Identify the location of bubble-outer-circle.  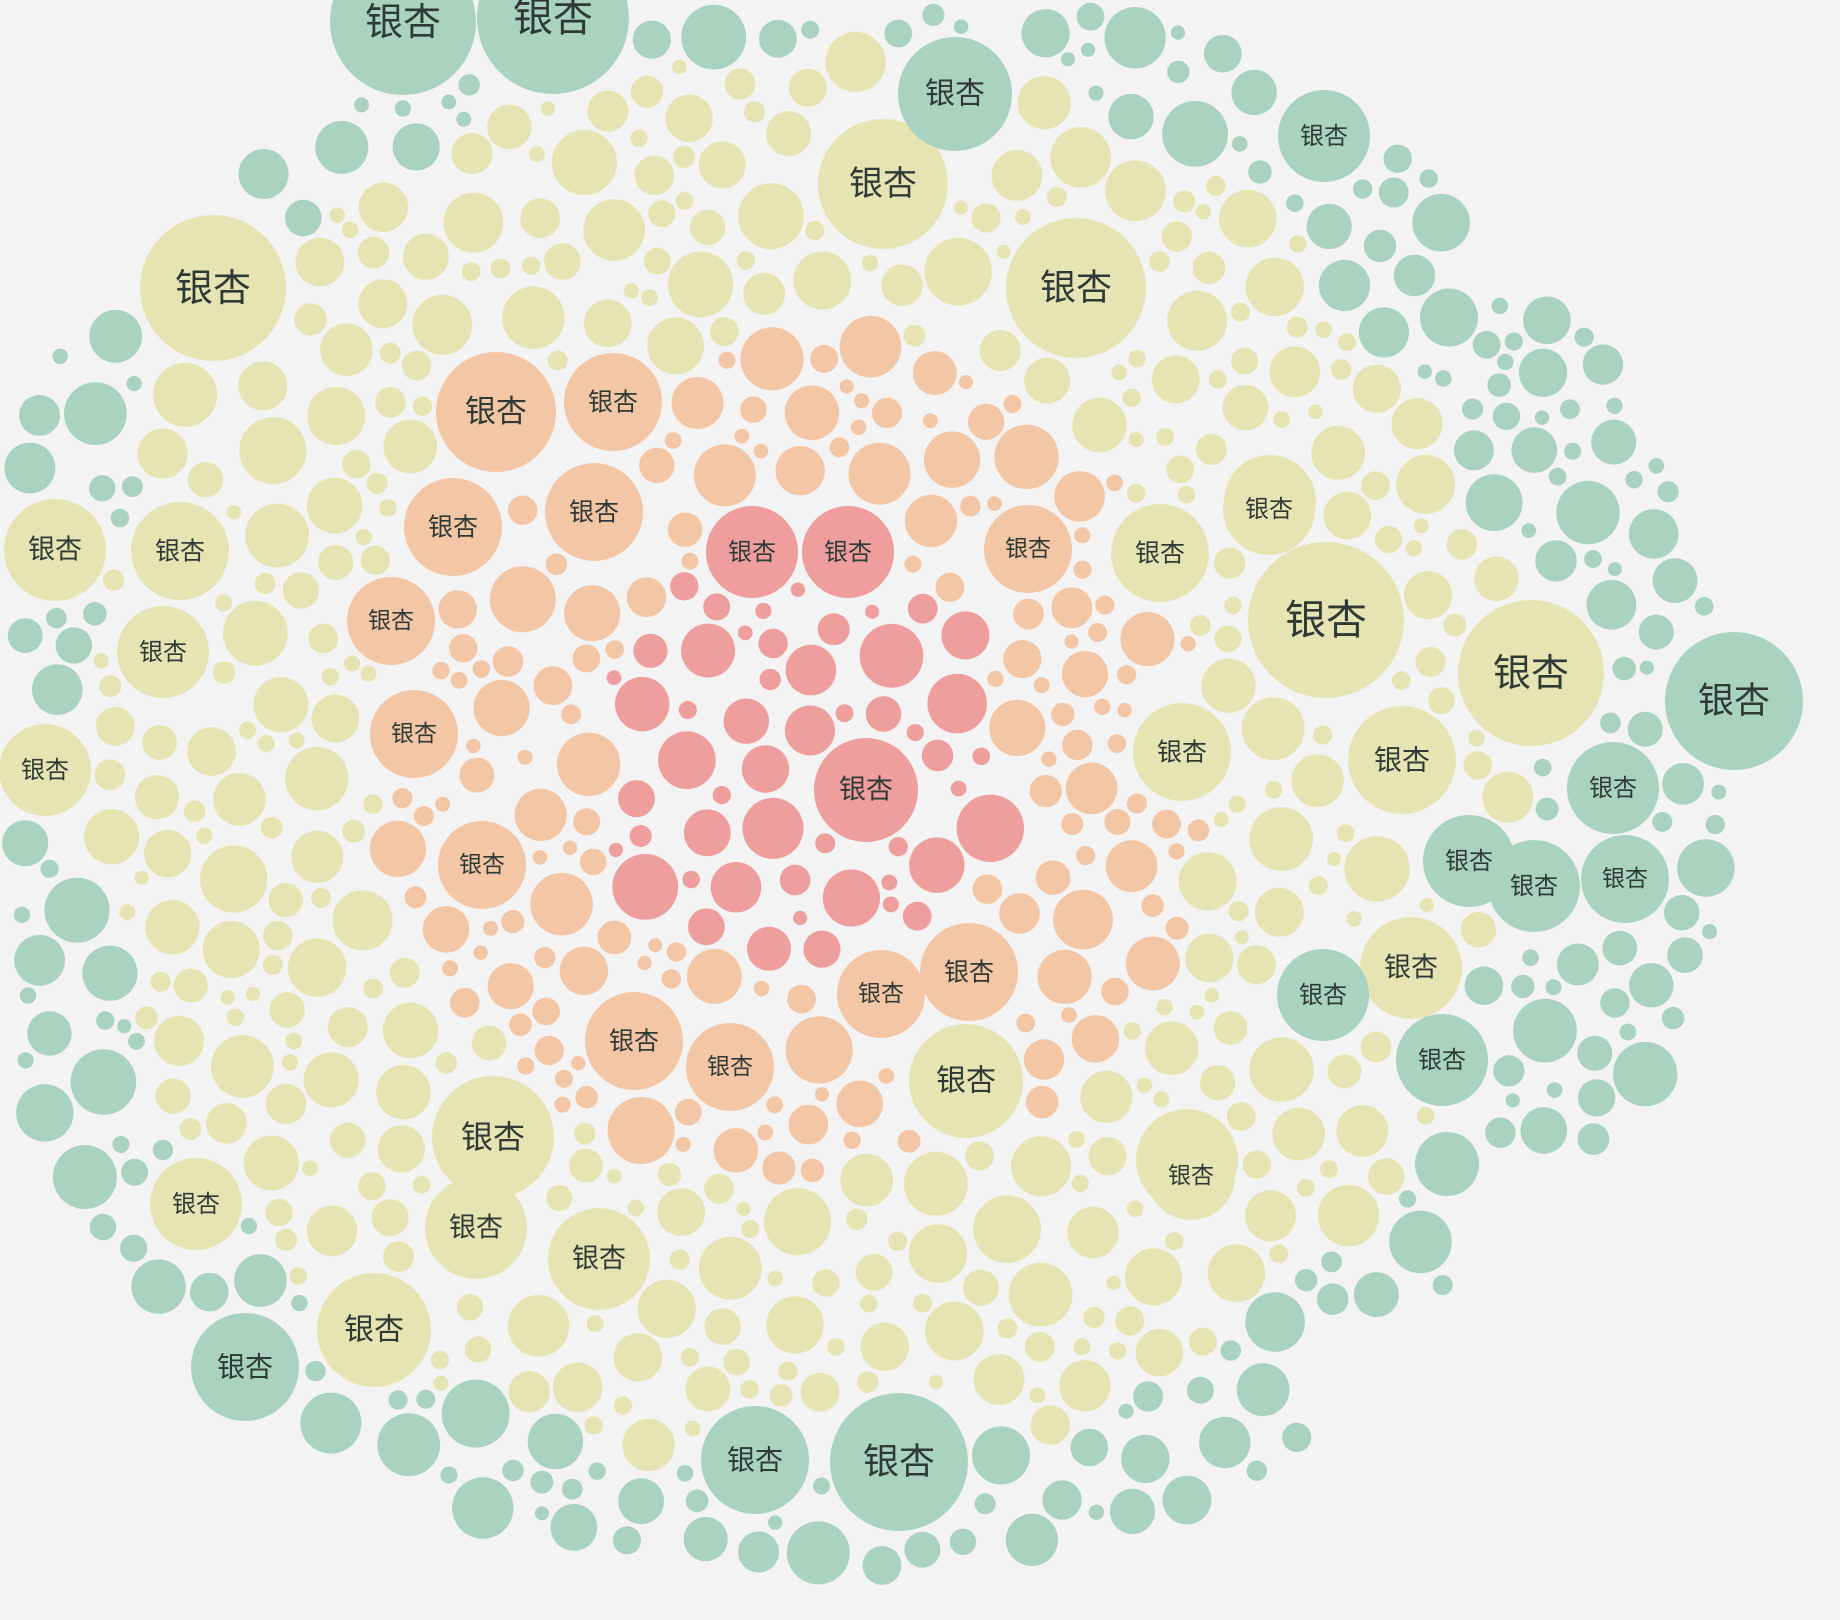
(1625, 879).